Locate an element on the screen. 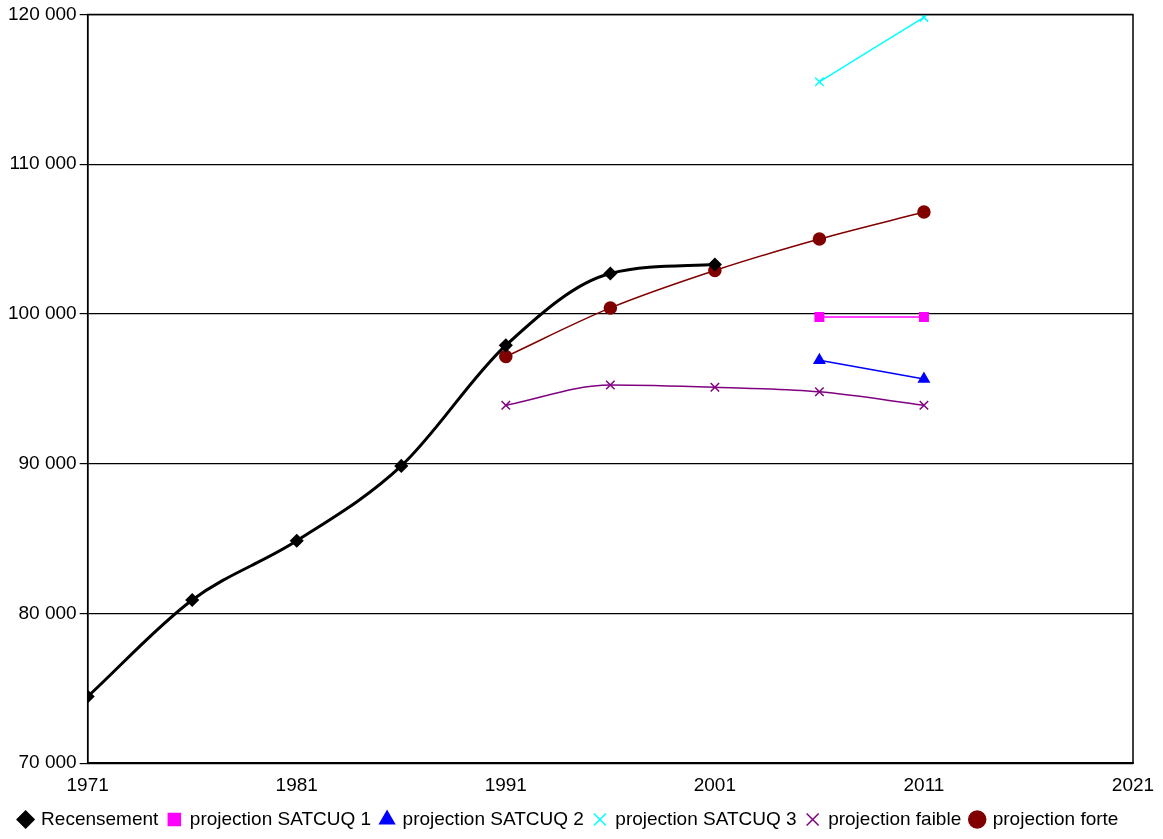 The height and width of the screenshot is (839, 1163). y-tick-label: 100 000 is located at coordinates (42, 313).